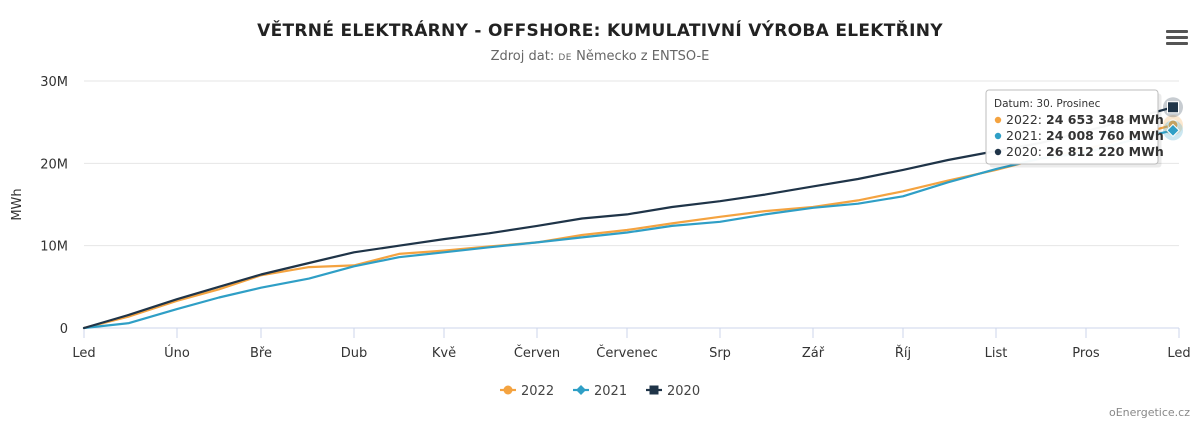  I want to click on chart-subtitle: Zdroj dat: DE Německo z ENTSO-E, so click(600, 56).